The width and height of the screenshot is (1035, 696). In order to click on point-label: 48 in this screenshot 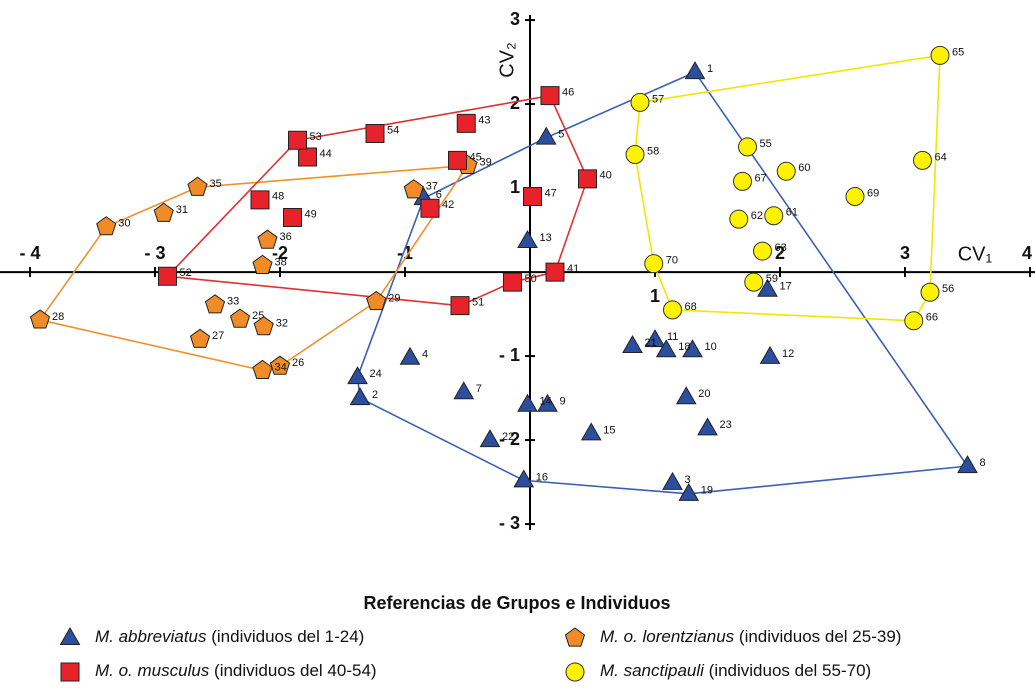, I will do `click(278, 197)`.